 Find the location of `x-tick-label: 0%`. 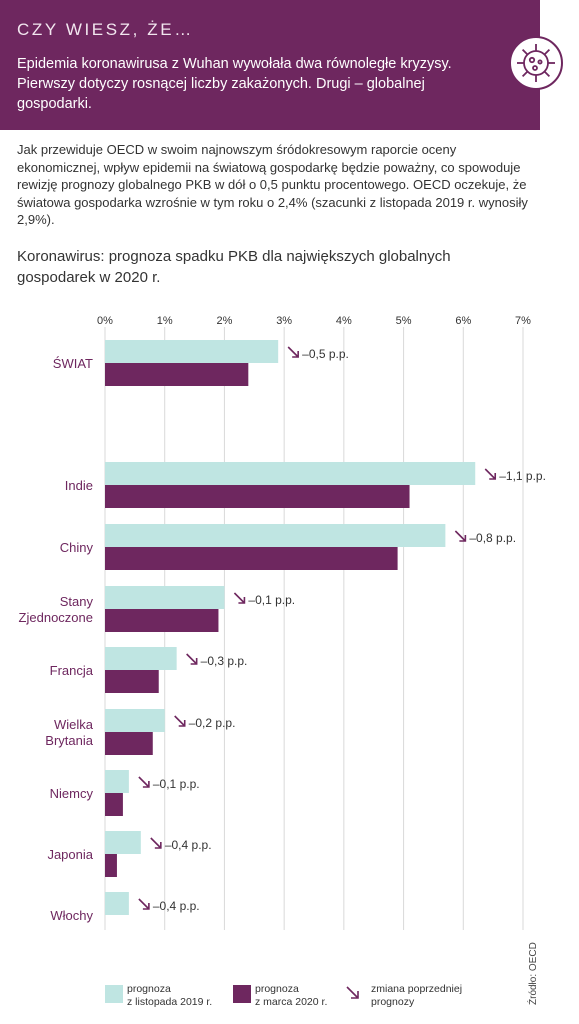

x-tick-label: 0% is located at coordinates (105, 321).